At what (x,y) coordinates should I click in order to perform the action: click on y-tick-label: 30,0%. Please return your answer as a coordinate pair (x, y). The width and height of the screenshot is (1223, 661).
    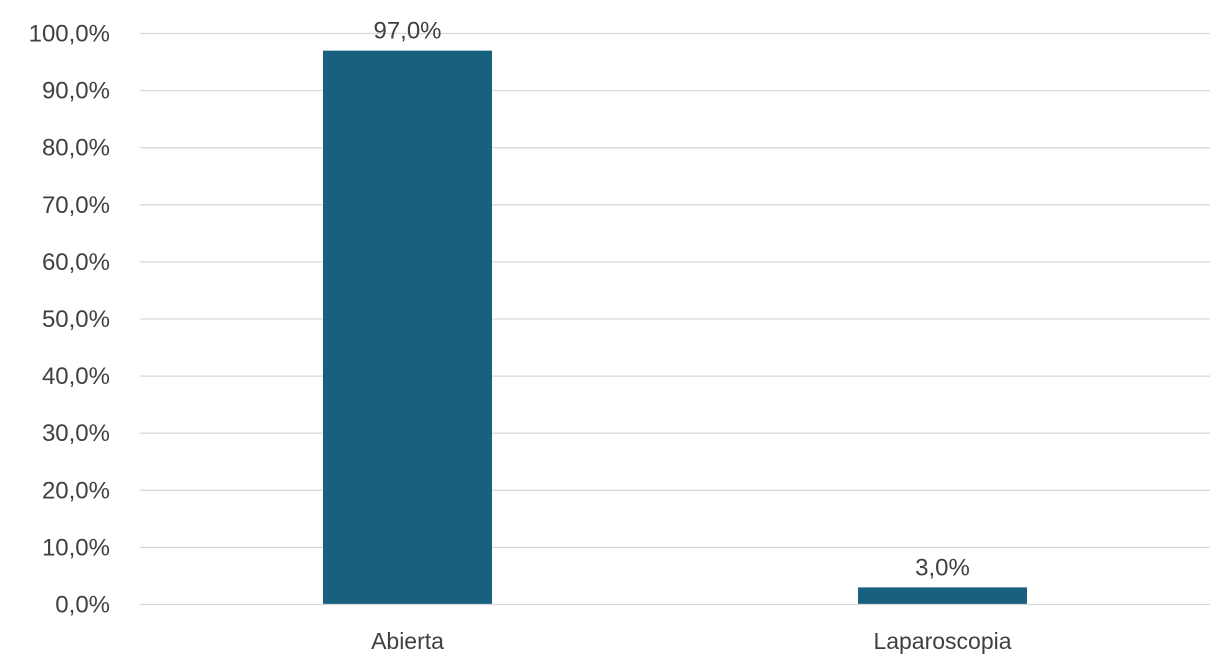
    Looking at the image, I should click on (76, 433).